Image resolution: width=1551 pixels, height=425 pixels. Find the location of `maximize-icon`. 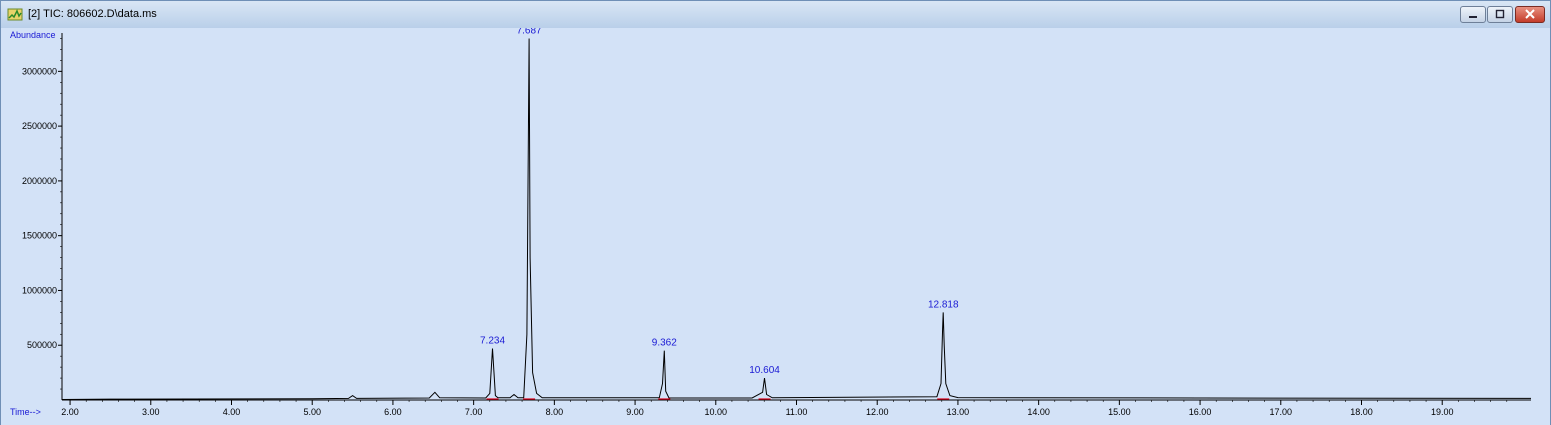

maximize-icon is located at coordinates (1500, 14).